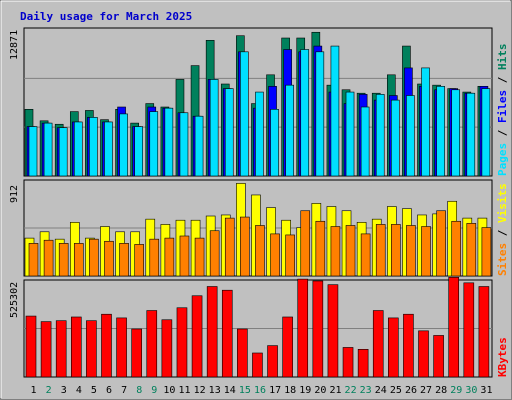 The image size is (512, 400). I want to click on day-label: 5, so click(94, 390).